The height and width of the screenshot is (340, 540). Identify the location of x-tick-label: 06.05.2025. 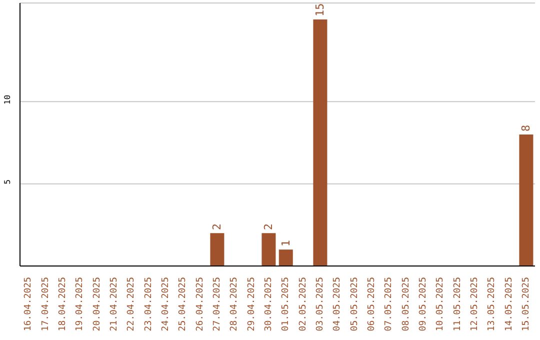
(371, 304).